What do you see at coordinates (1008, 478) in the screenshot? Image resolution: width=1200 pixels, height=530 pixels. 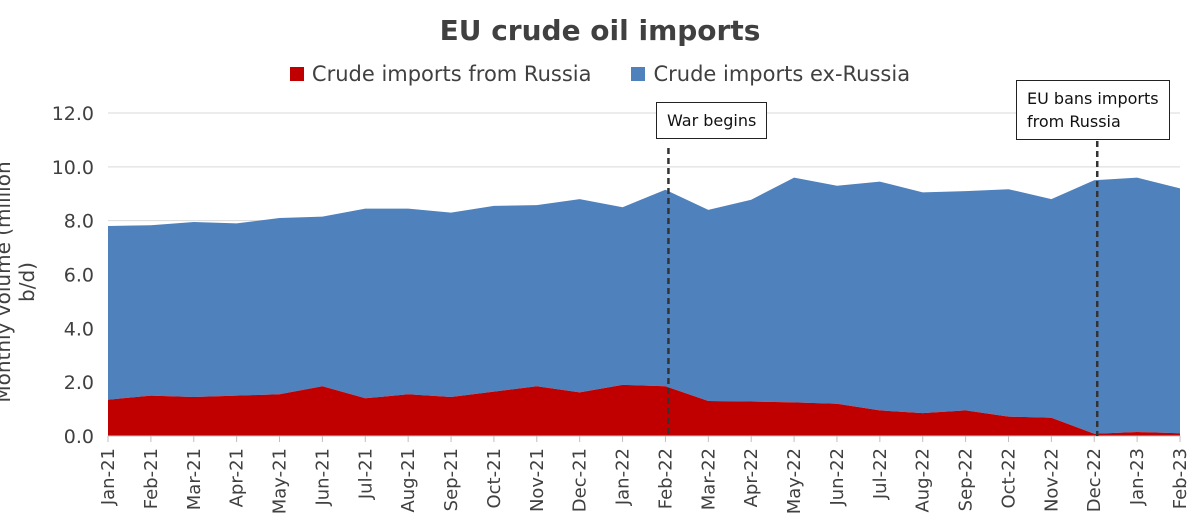 I see `x-tick-label: Oct-22` at bounding box center [1008, 478].